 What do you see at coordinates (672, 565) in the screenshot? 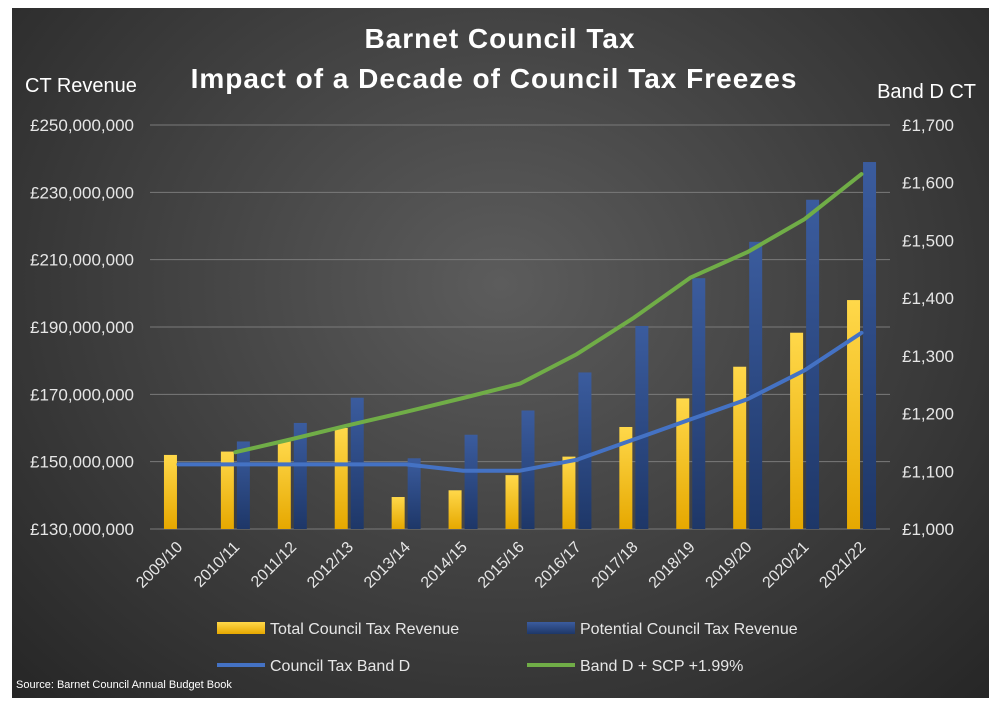
I see `x-tick-label: 2018/19` at bounding box center [672, 565].